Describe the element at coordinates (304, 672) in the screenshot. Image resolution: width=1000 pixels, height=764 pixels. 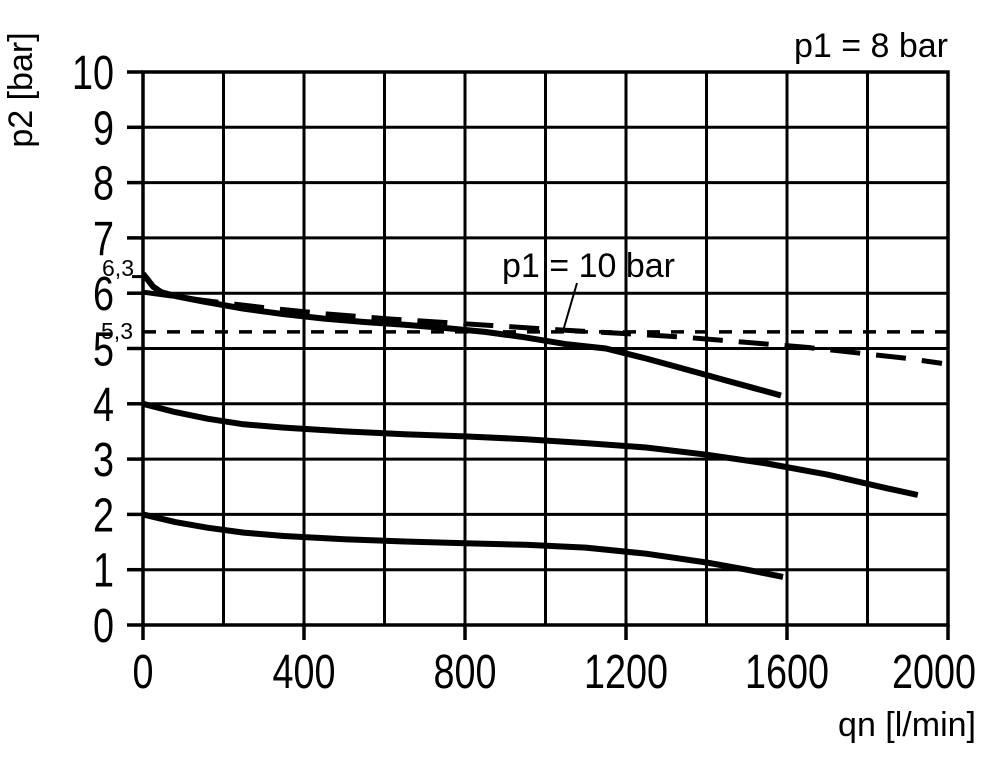
I see `x-tick-label: 400` at that location.